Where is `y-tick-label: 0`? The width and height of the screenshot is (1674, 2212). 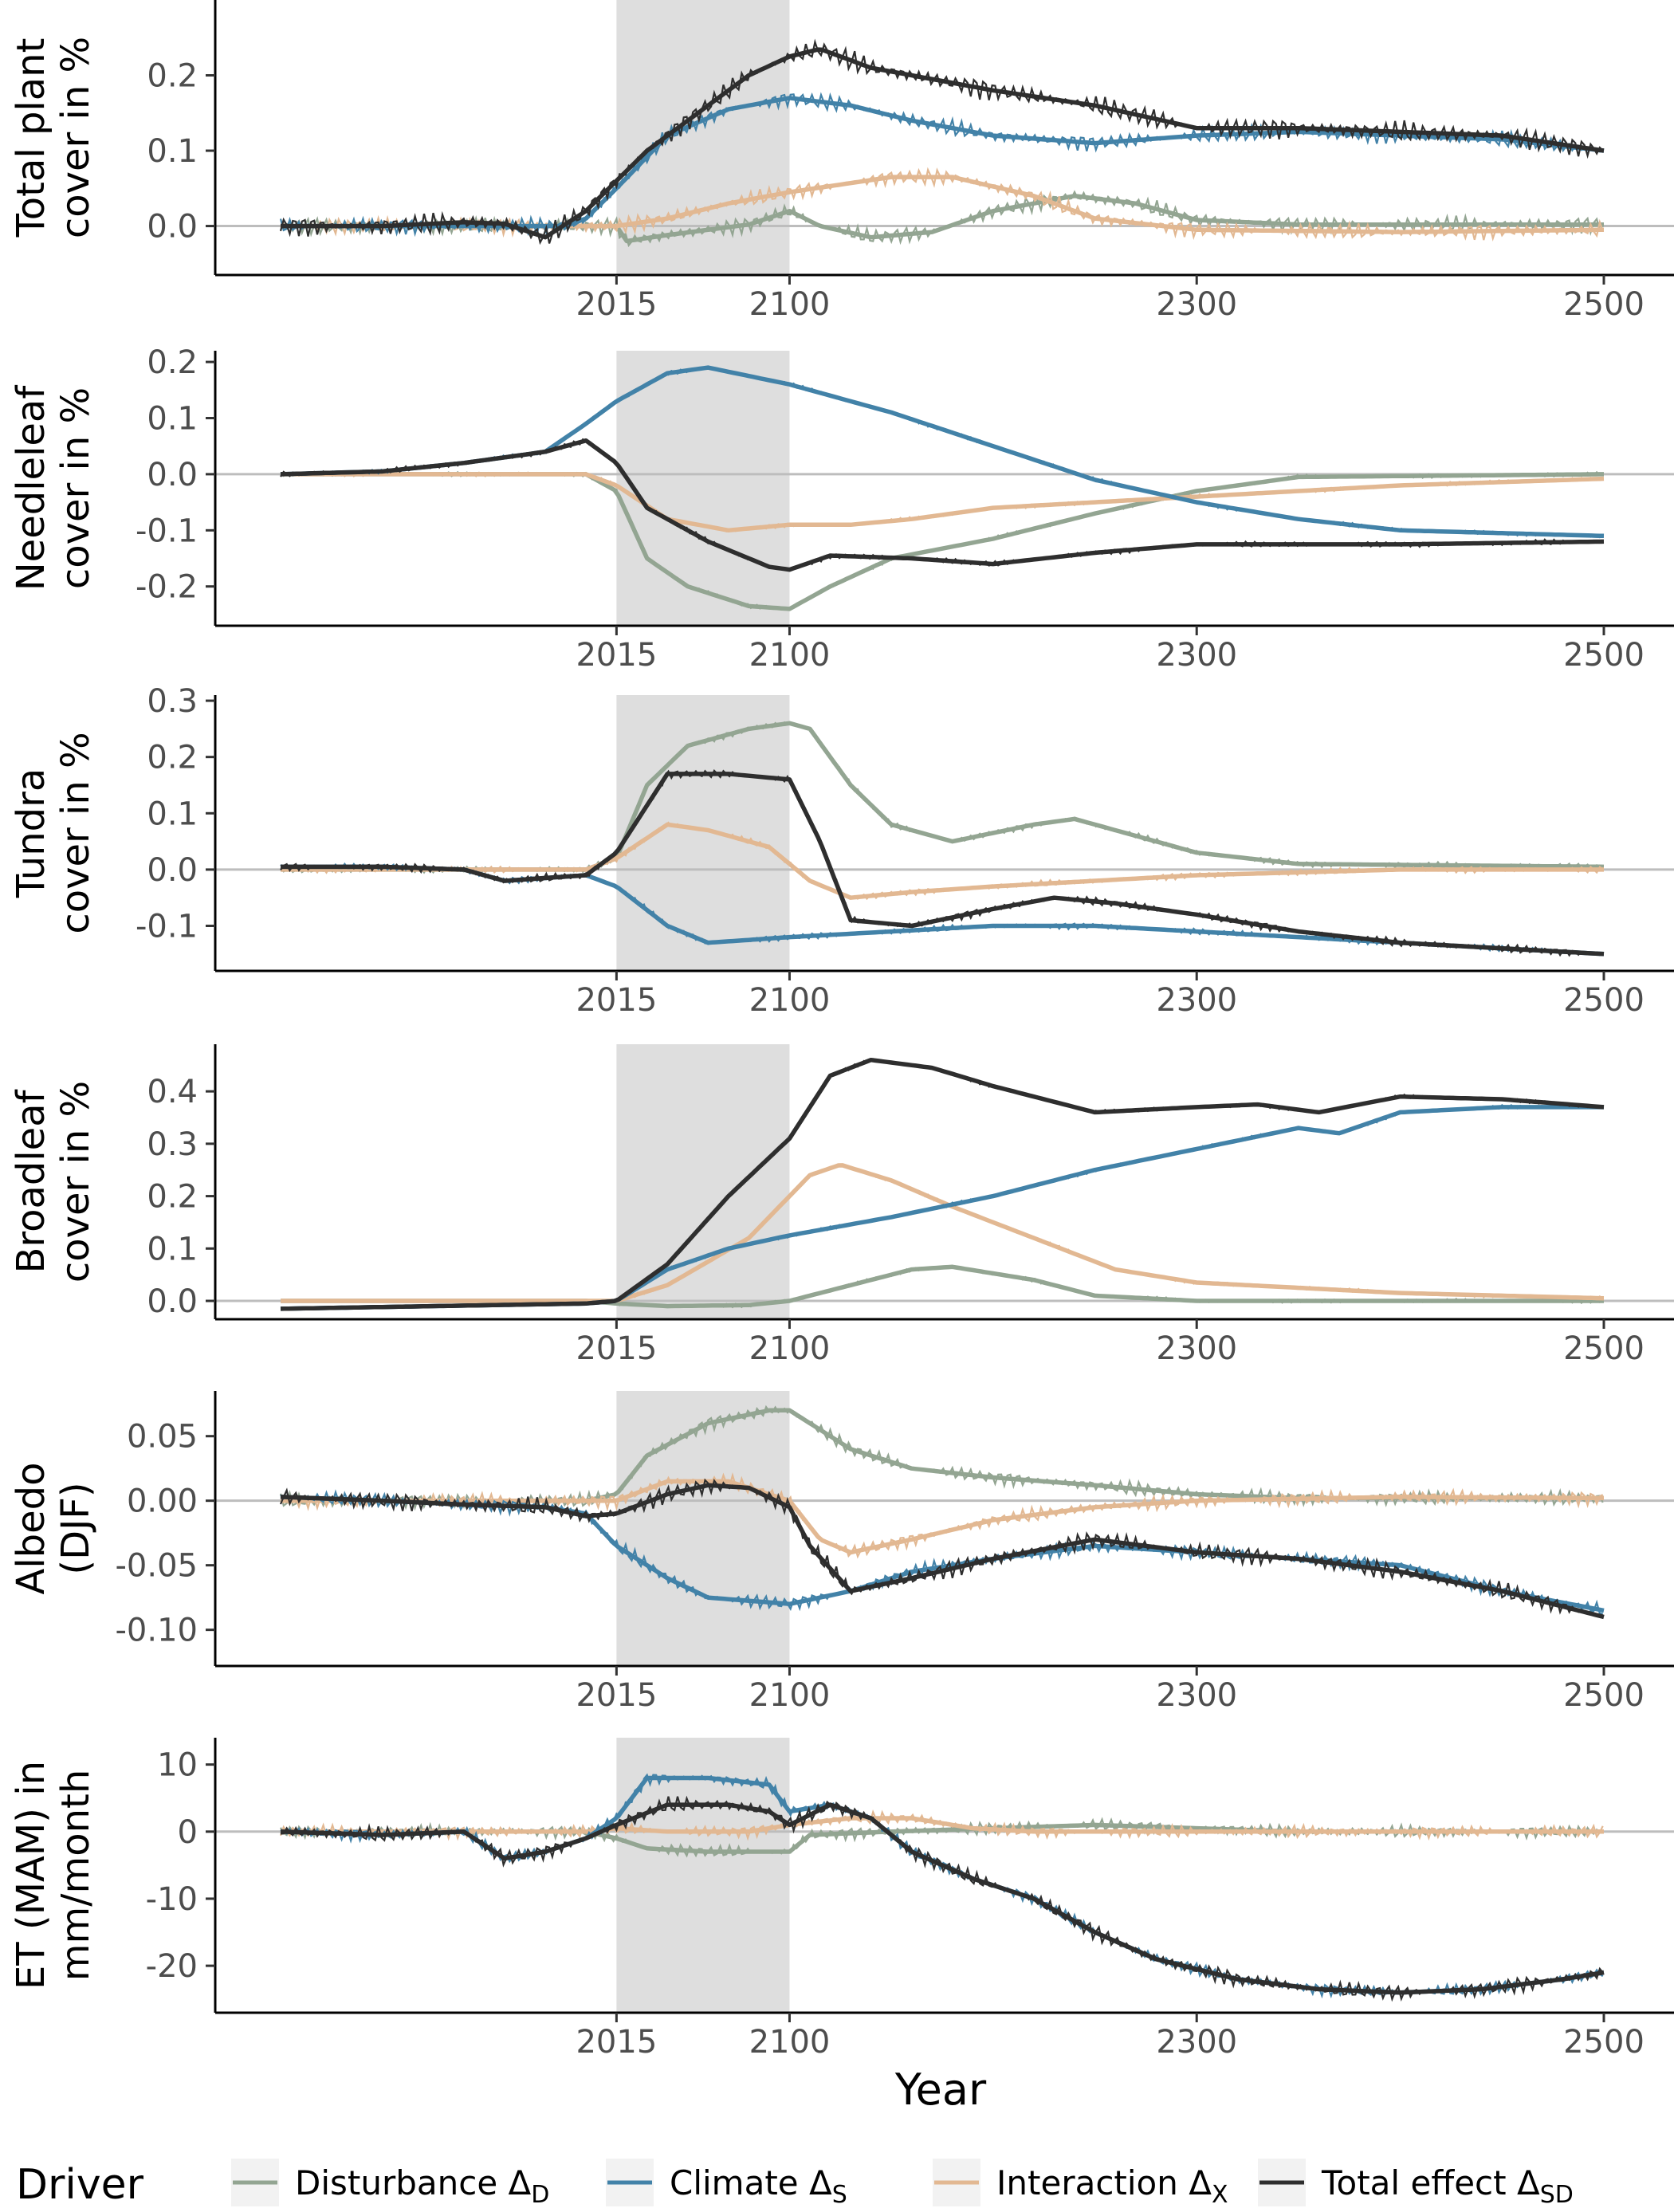
y-tick-label: 0 is located at coordinates (188, 1832).